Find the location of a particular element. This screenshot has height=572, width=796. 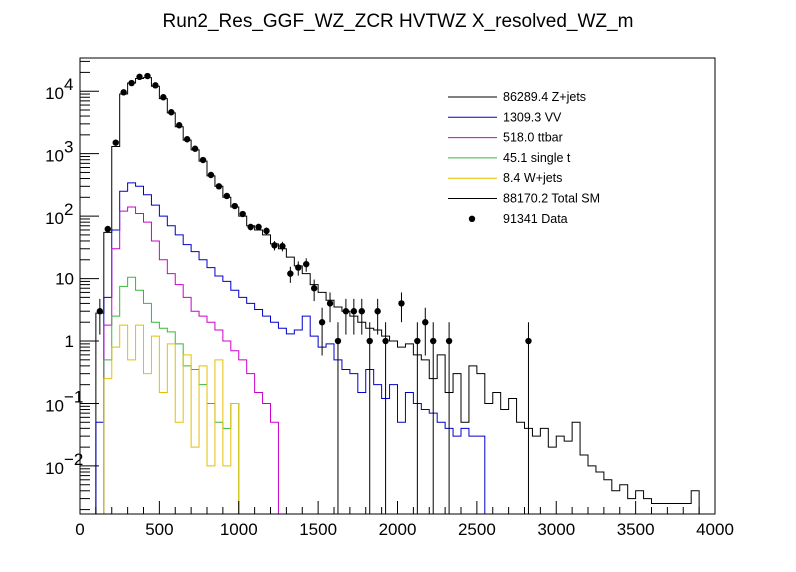

legend-label: 45.1 single t is located at coordinates (537, 158).